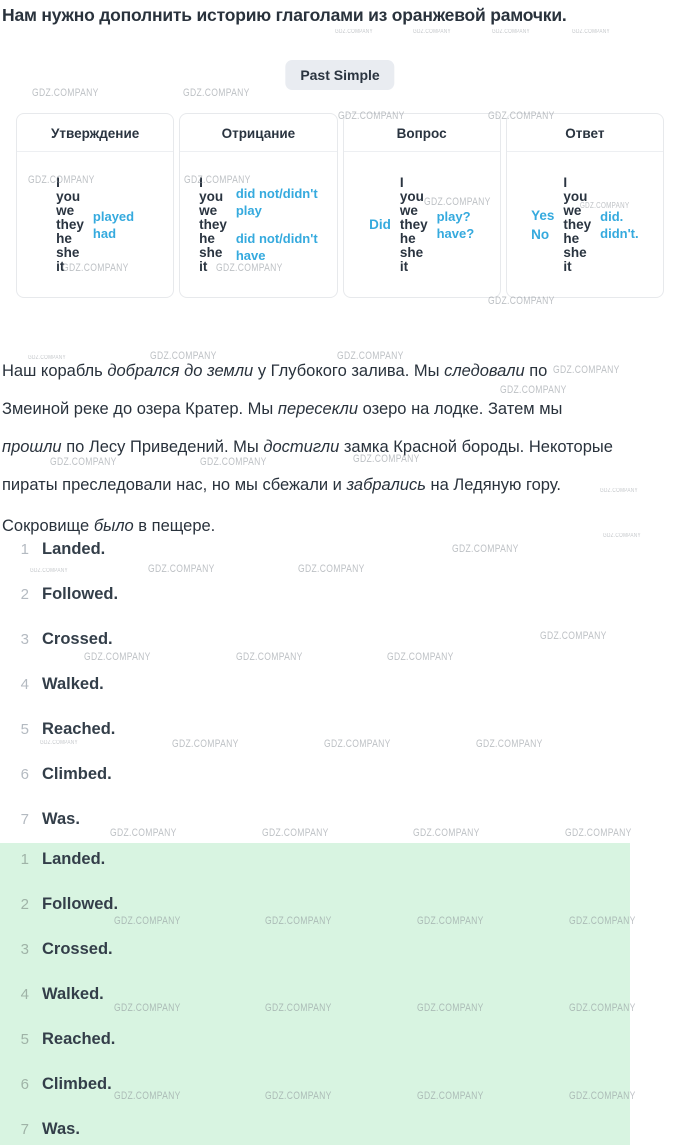 This screenshot has width=680, height=1145. Describe the element at coordinates (67, 562) in the screenshot. I see `list-item: 1 Landed.` at that location.